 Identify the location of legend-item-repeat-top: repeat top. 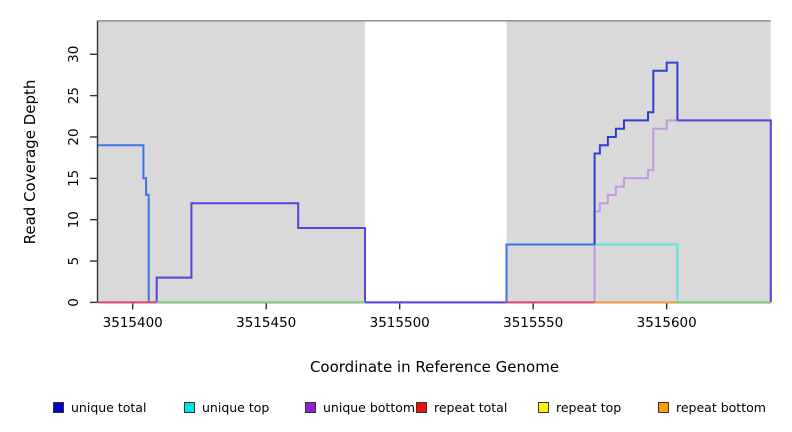
(579, 407).